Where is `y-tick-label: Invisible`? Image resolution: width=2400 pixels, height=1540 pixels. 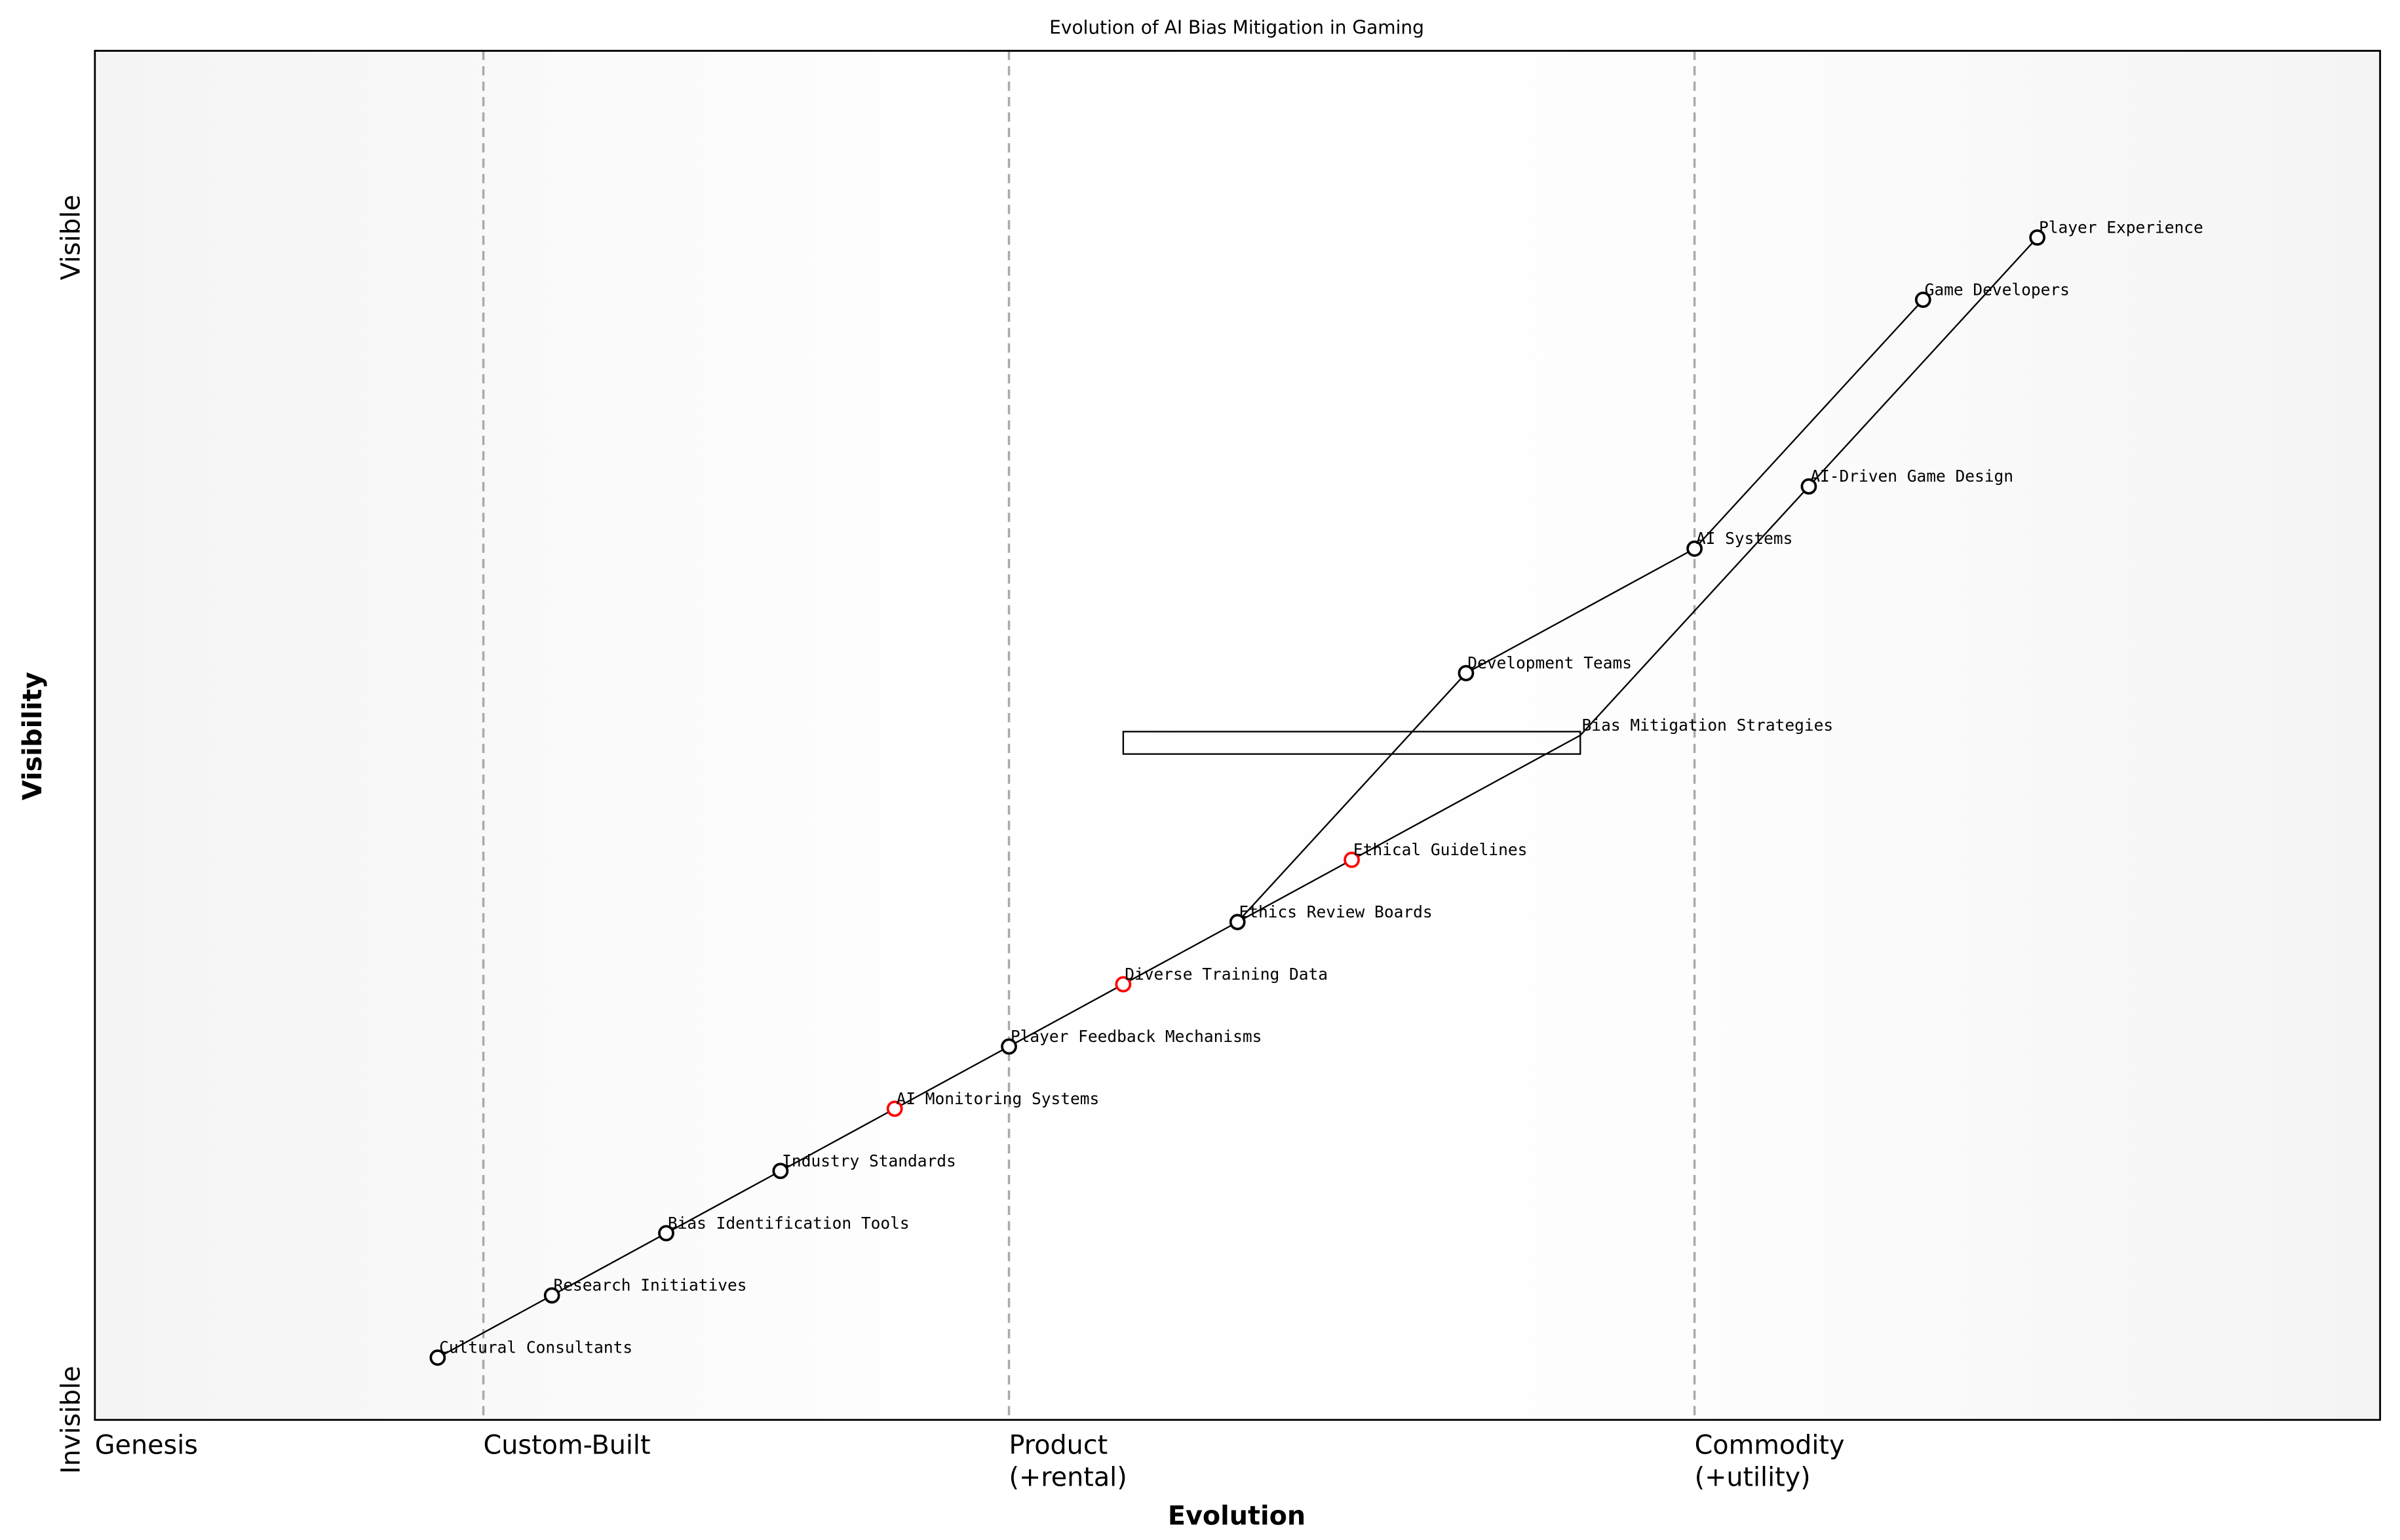 y-tick-label: Invisible is located at coordinates (71, 1420).